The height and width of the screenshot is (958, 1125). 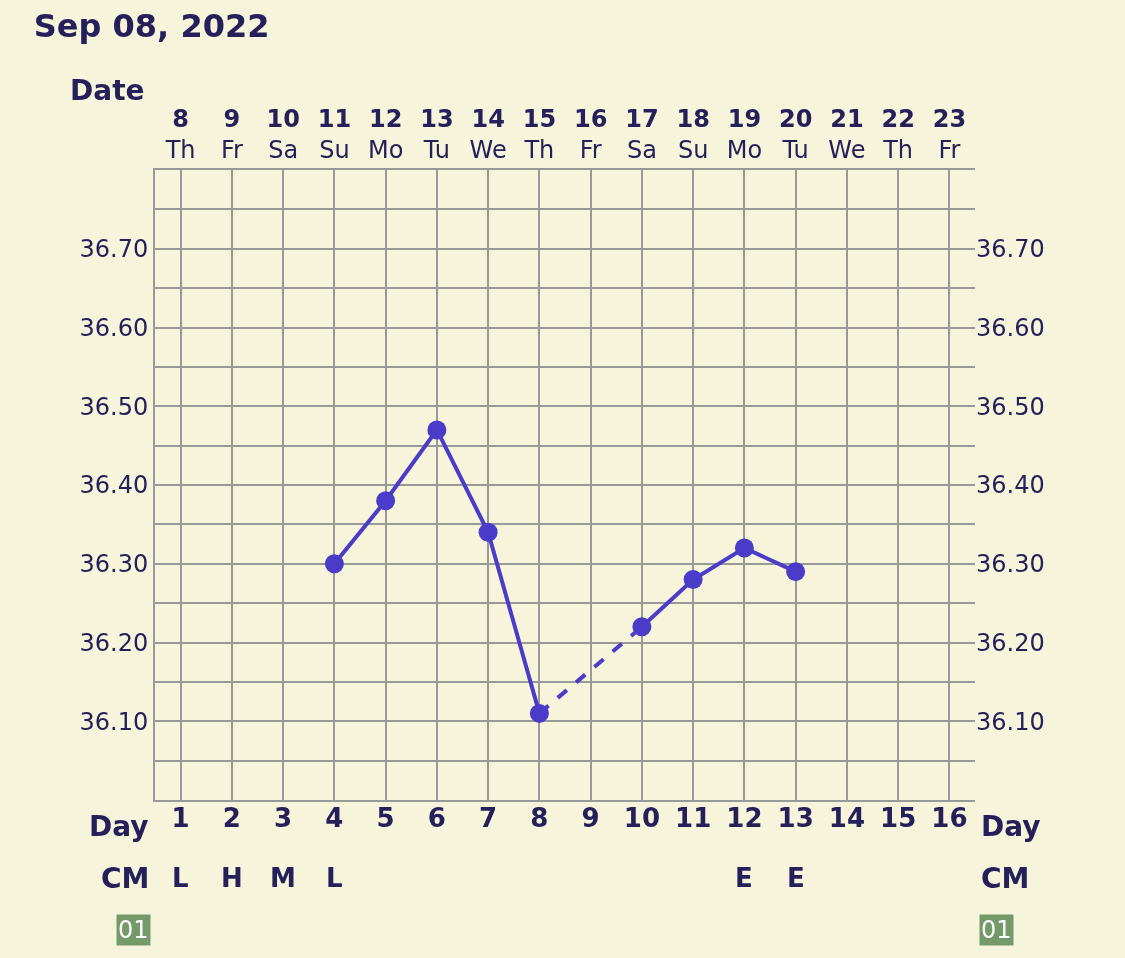 I want to click on x-tick-label: 9 Fr, so click(x=231, y=135).